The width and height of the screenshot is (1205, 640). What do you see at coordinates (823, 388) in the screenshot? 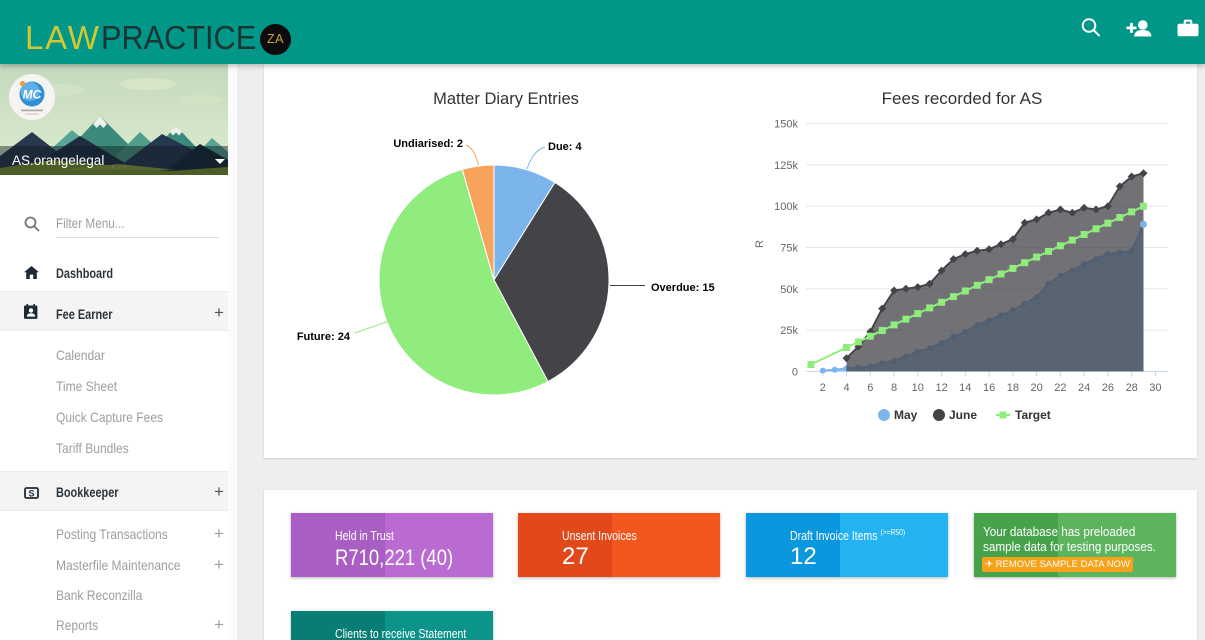
I see `svg-text: 2` at bounding box center [823, 388].